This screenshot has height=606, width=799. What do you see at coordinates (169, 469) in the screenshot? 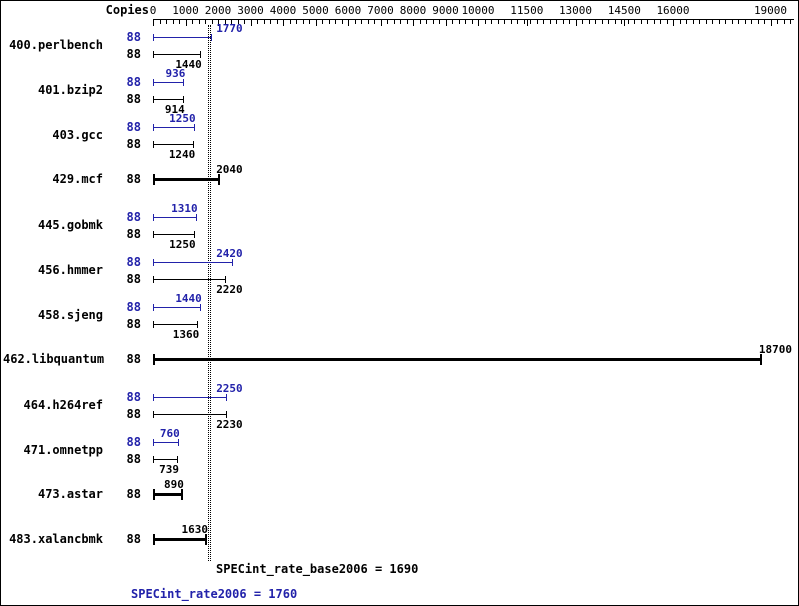
I see `bar-value-label: 739` at bounding box center [169, 469].